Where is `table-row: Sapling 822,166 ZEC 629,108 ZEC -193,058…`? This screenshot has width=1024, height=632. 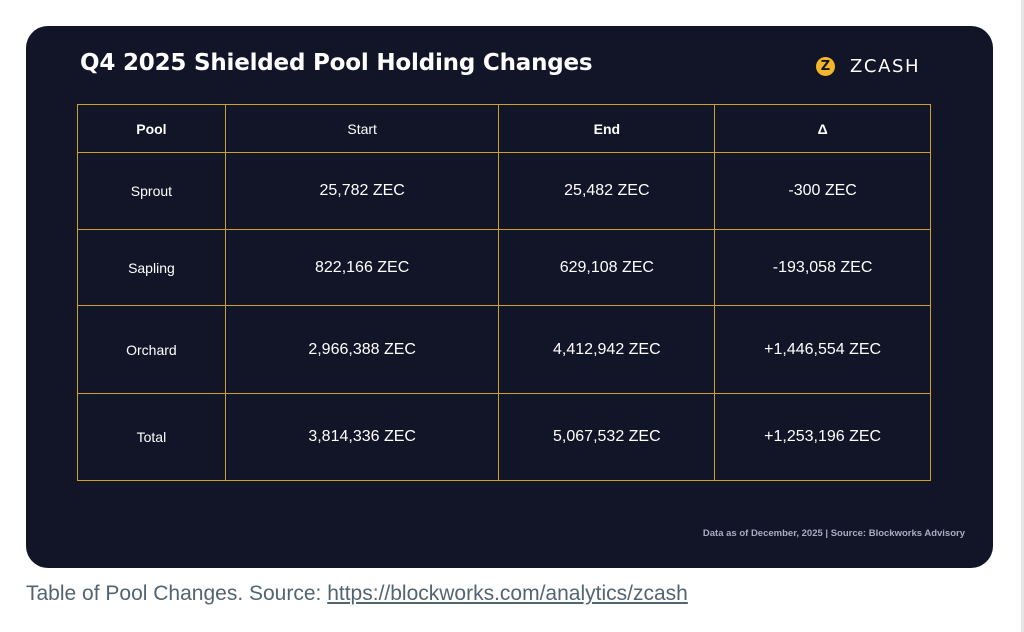
table-row: Sapling 822,166 ZEC 629,108 ZEC -193,058… is located at coordinates (504, 267).